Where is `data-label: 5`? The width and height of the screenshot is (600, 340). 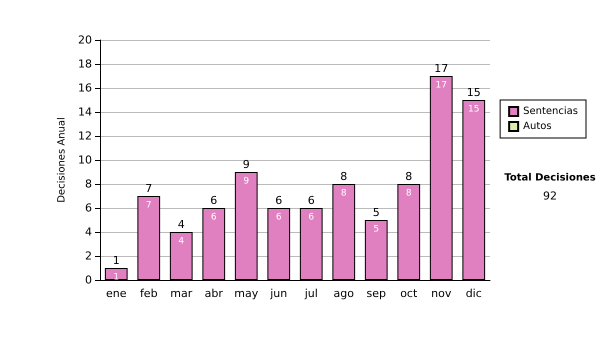
data-label: 5 is located at coordinates (376, 229).